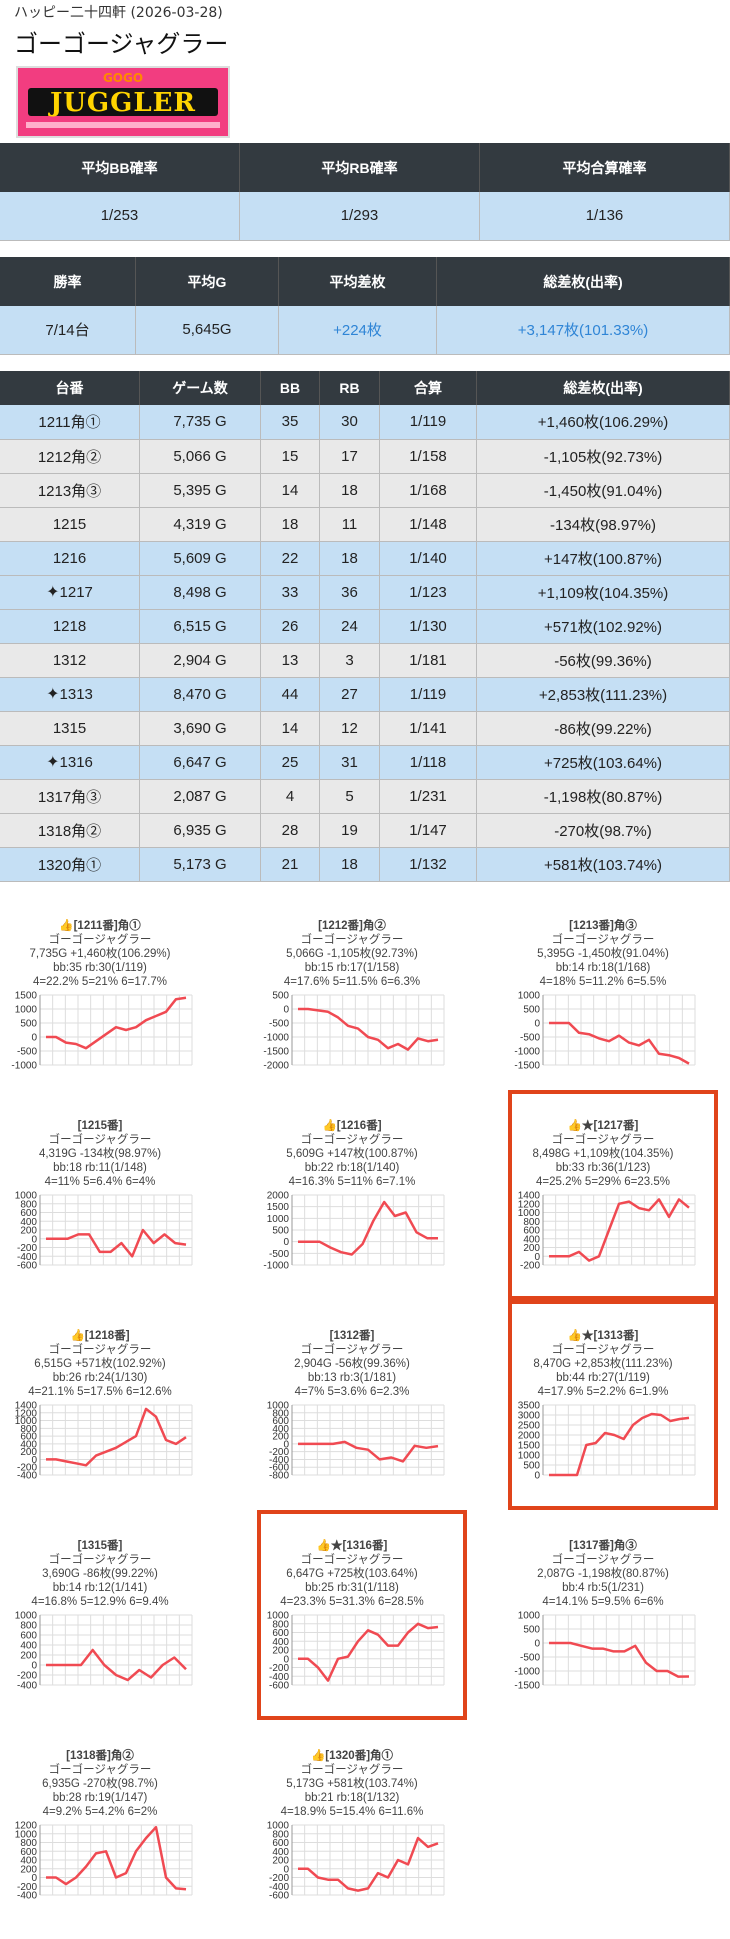  What do you see at coordinates (365, 728) in the screenshot?
I see `table-row: 1315 3,690 G 14 12 1/141 -86枚(99.22%)` at bounding box center [365, 728].